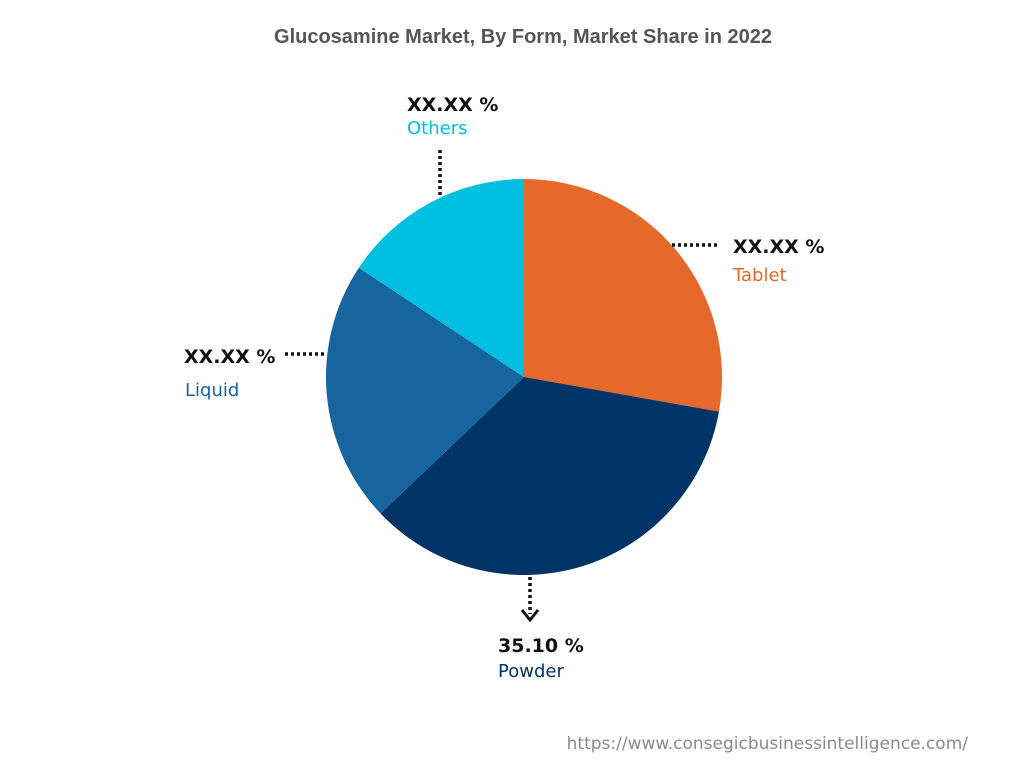 The height and width of the screenshot is (768, 1024). Describe the element at coordinates (212, 390) in the screenshot. I see `data-label-liquid-name: Liquid` at that location.